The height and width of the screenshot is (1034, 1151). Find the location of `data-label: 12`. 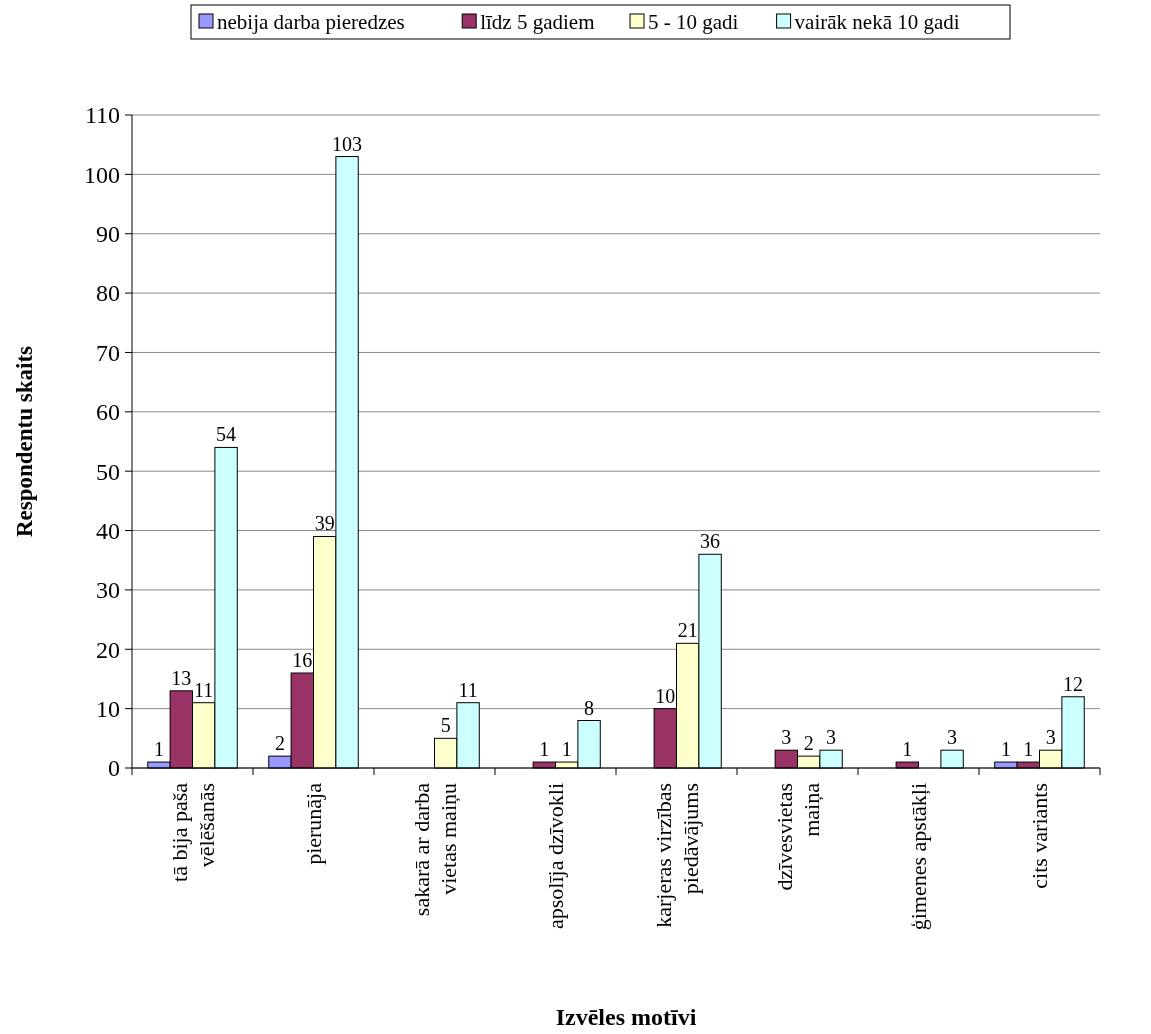

data-label: 12 is located at coordinates (1073, 683).